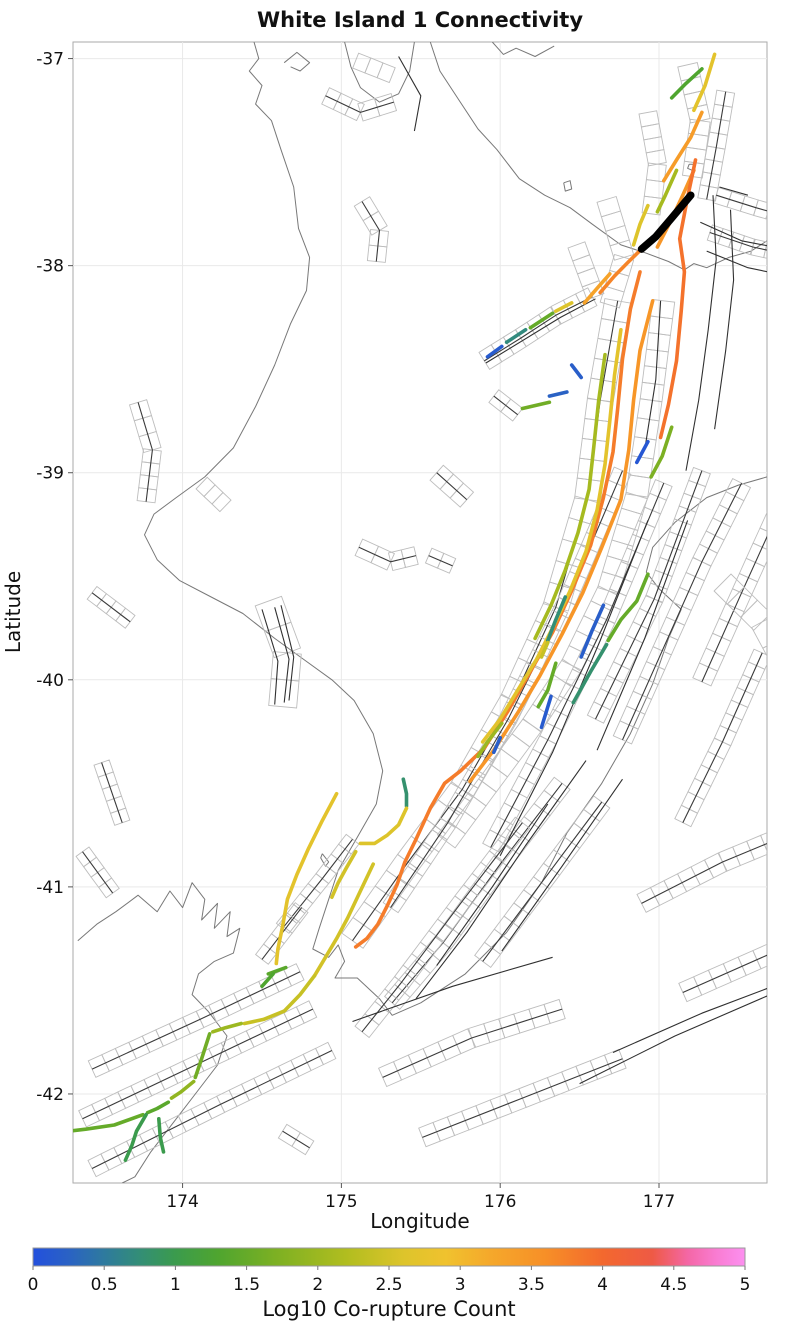 The height and width of the screenshot is (1329, 800). Describe the element at coordinates (182, 1202) in the screenshot. I see `x-tick-label-174: 174` at that location.